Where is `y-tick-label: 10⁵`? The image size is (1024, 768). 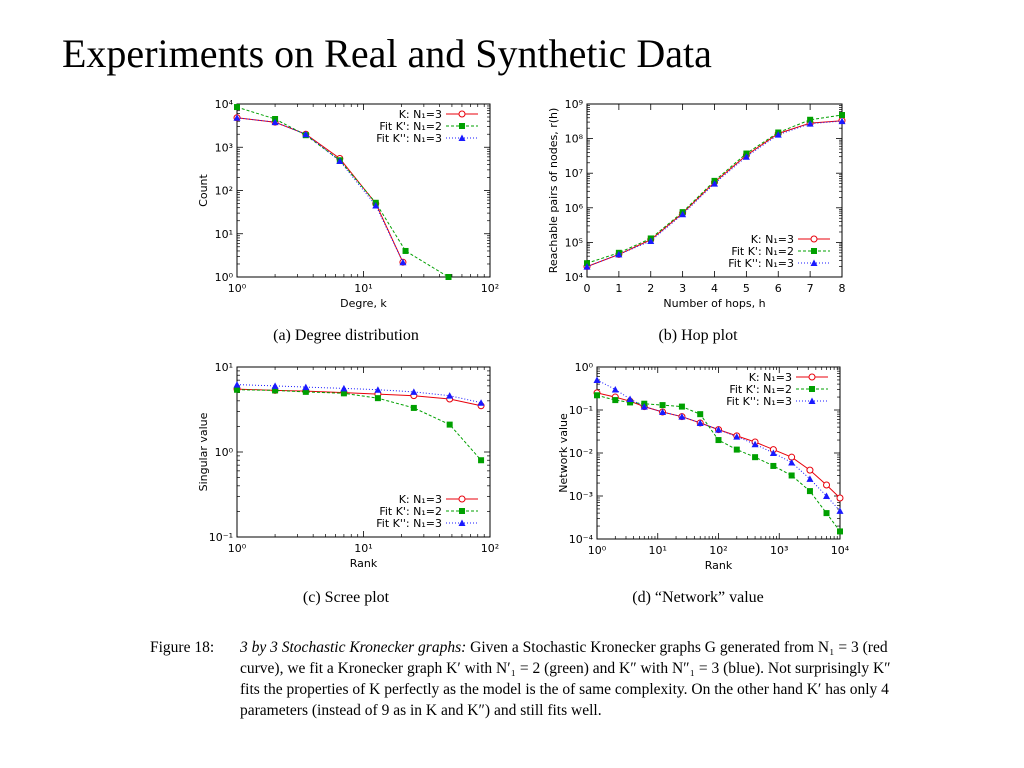 y-tick-label: 10⁵ is located at coordinates (574, 242).